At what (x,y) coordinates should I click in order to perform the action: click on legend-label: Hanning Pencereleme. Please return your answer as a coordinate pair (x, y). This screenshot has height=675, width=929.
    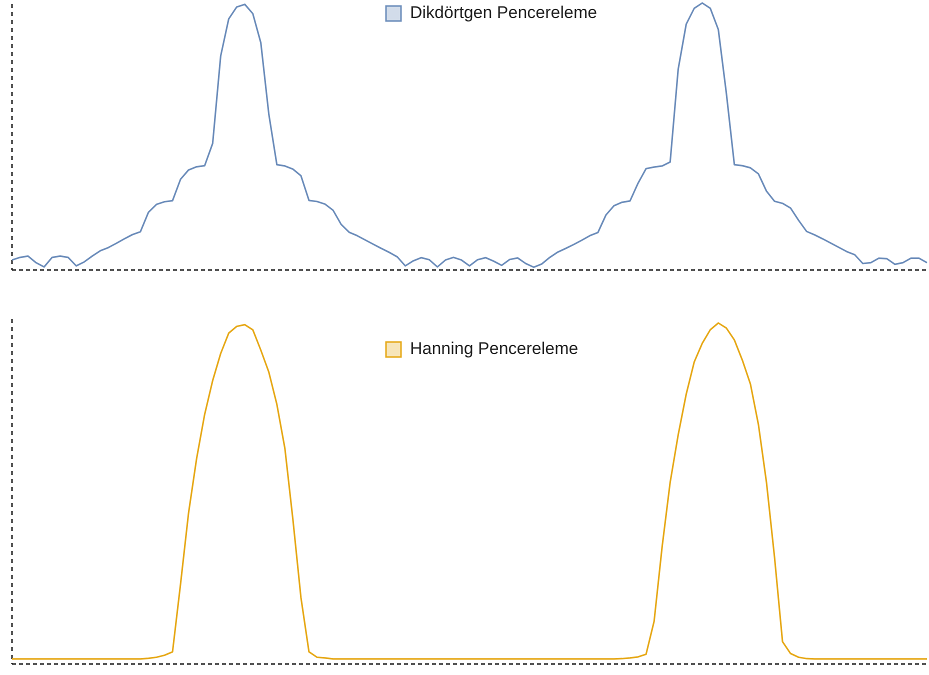
    Looking at the image, I should click on (494, 348).